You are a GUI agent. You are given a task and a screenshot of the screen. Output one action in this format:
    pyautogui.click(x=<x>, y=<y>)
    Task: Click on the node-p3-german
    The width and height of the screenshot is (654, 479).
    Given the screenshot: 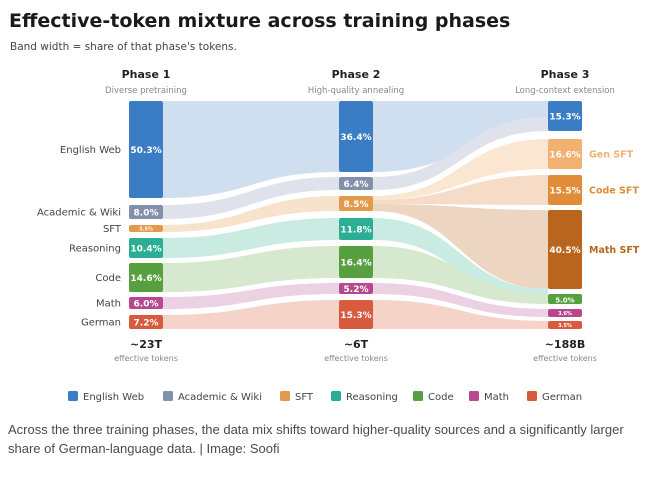 What is the action you would take?
    pyautogui.click(x=565, y=325)
    